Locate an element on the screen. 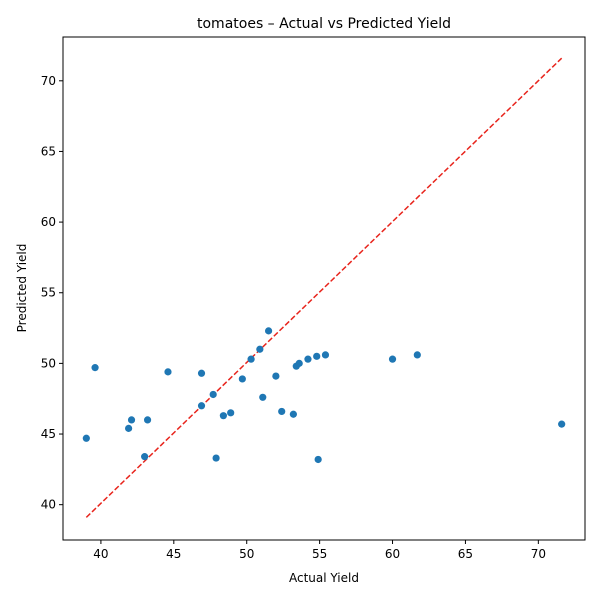  x-tick-label: 45 is located at coordinates (173, 554).